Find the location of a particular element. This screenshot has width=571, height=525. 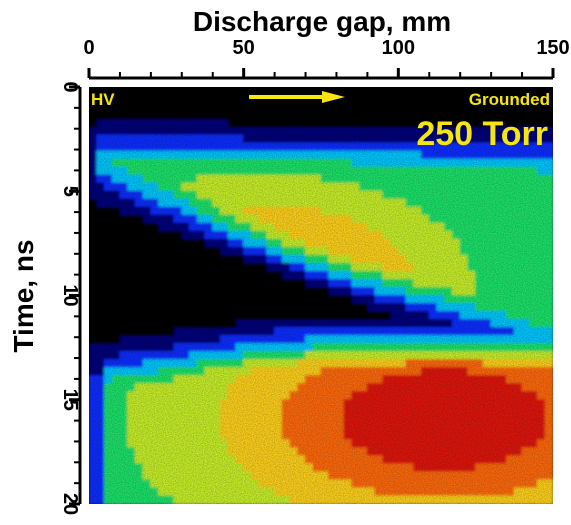

y-tick-label: 0 is located at coordinates (70, 86).